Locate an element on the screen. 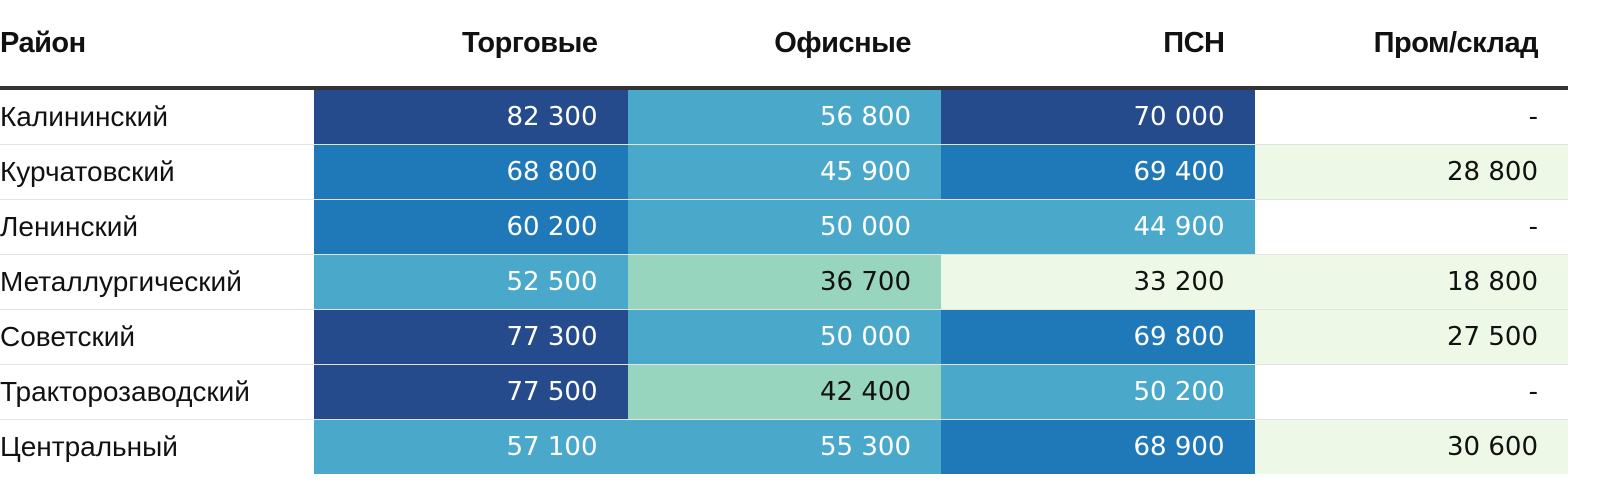 This screenshot has width=1600, height=498. heatmap-cell: 36 700 is located at coordinates (784, 282).